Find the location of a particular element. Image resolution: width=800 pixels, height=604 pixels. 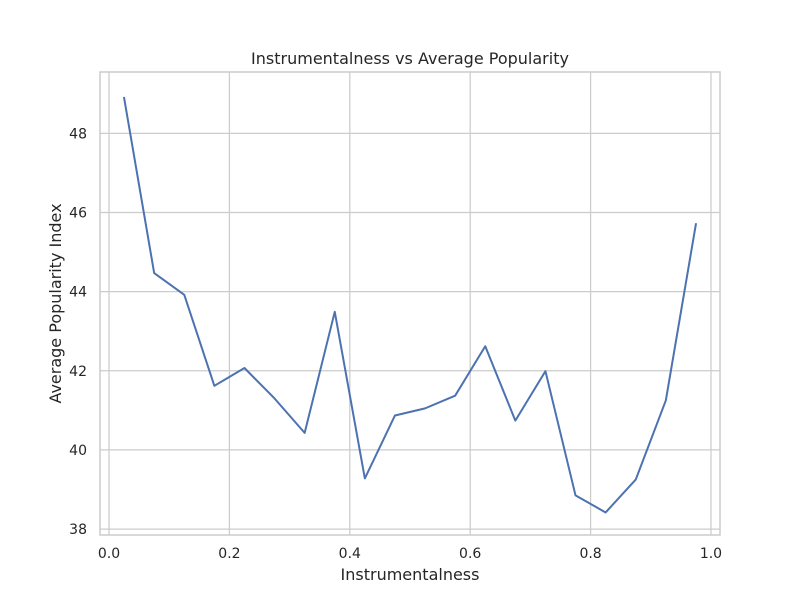

y-tick-label: 48 is located at coordinates (78, 134).